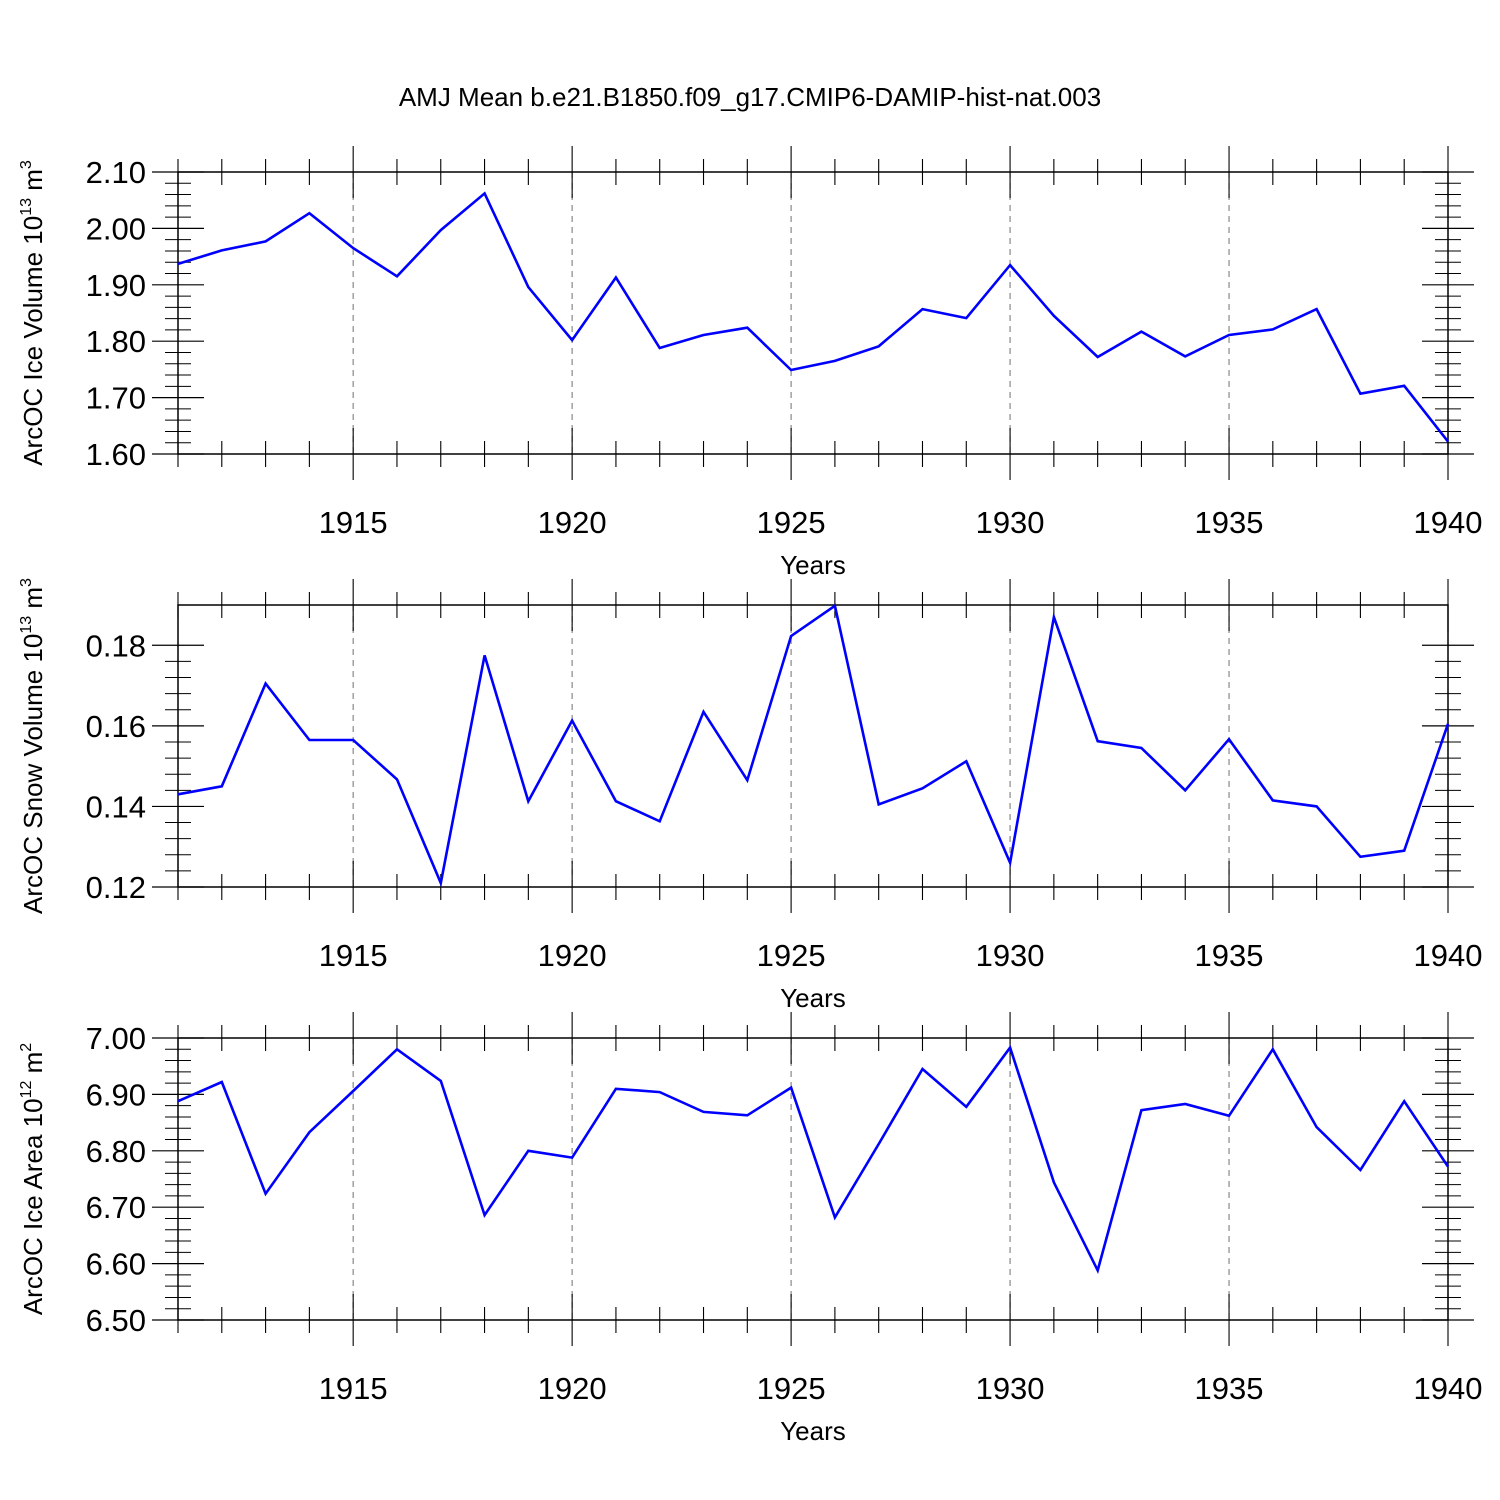  Describe the element at coordinates (116, 1264) in the screenshot. I see `y-tick-label: 6.60` at that location.